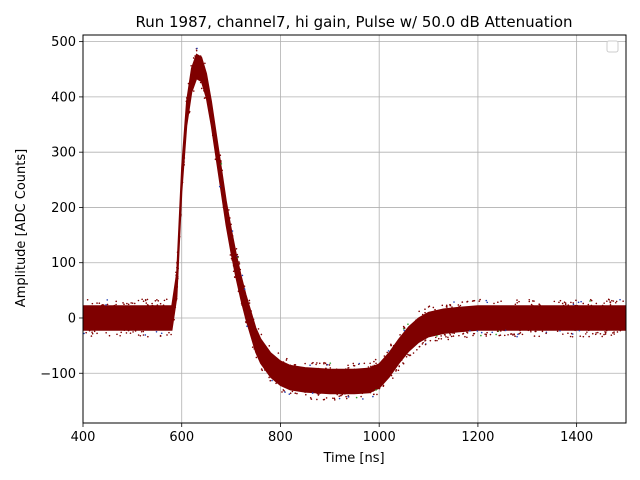 This screenshot has width=640, height=480. What do you see at coordinates (332, 434) in the screenshot?
I see `x-axis: 400 600 800 1000 1200 1400` at bounding box center [332, 434].